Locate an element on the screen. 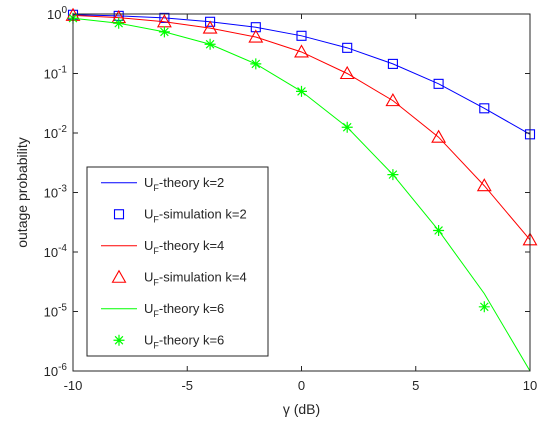 This screenshot has width=540, height=421. y-tick-label: 10⁻¹ is located at coordinates (56, 73).